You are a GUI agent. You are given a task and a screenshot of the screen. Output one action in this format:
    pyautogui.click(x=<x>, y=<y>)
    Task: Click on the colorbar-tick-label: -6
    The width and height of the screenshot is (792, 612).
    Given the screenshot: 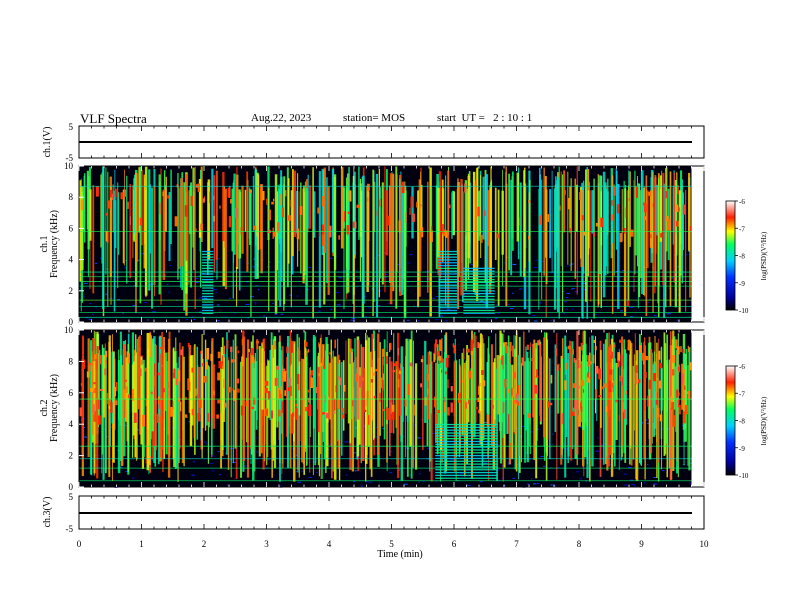 What is the action you would take?
    pyautogui.click(x=742, y=202)
    